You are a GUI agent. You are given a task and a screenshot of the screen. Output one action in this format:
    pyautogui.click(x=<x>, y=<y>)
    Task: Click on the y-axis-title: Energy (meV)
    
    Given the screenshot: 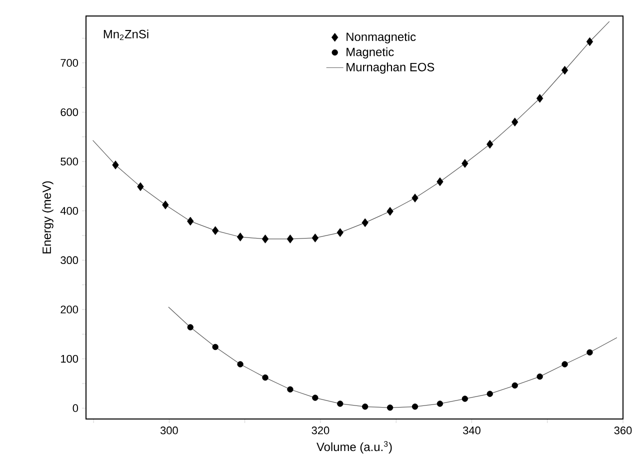 What is the action you would take?
    pyautogui.click(x=48, y=217)
    